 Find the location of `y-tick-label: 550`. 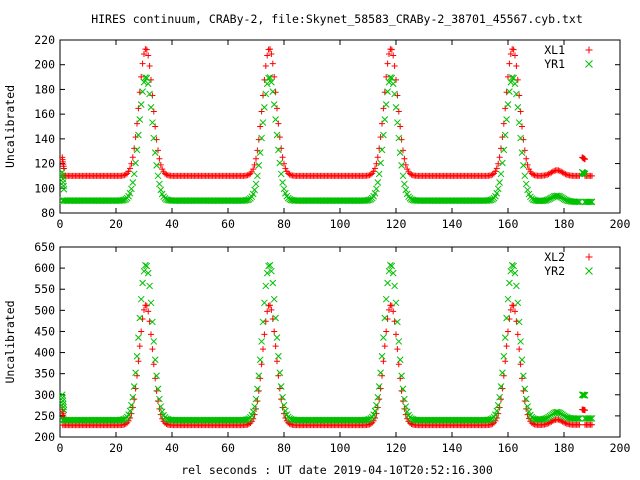

y-tick-label: 550 is located at coordinates (44, 289).